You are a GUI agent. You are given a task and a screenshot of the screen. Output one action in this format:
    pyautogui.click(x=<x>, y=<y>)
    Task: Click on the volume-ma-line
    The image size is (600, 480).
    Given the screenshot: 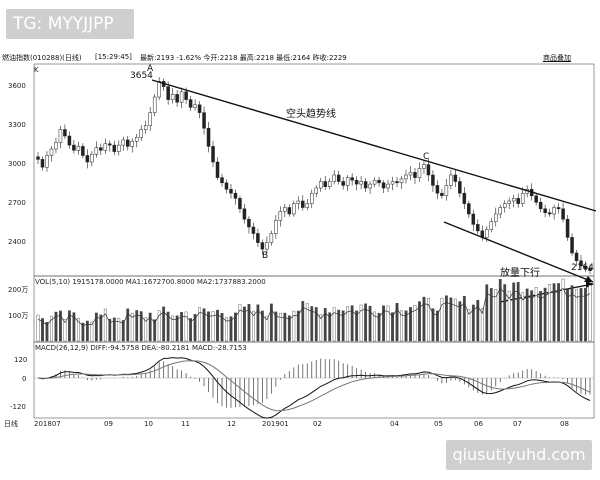 What is the action you would take?
    pyautogui.click(x=314, y=307)
    